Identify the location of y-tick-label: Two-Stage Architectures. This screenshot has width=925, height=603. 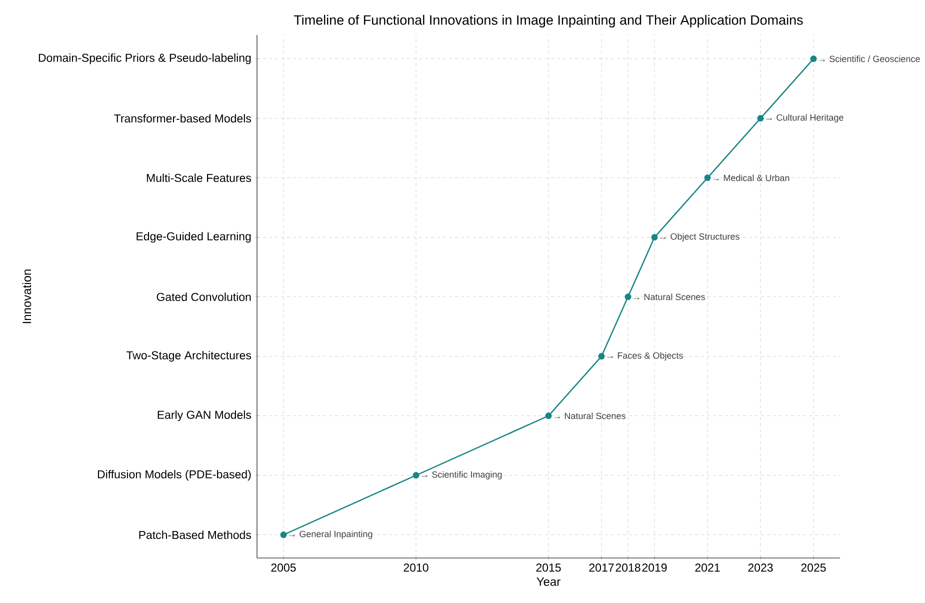
(189, 356).